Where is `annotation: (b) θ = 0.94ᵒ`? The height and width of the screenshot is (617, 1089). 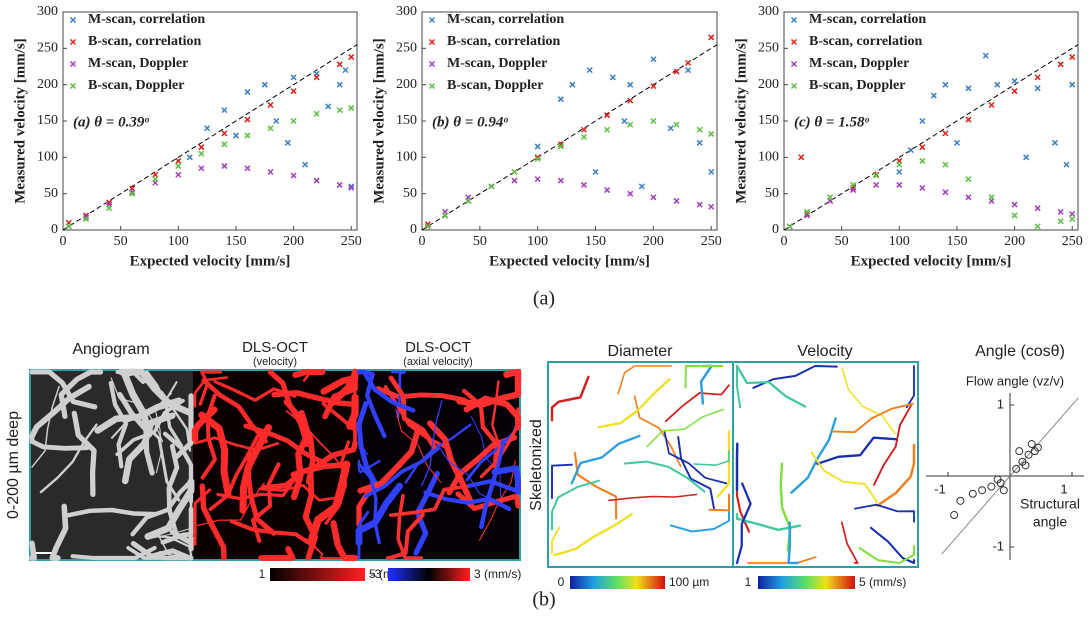 annotation: (b) θ = 0.94ᵒ is located at coordinates (470, 122).